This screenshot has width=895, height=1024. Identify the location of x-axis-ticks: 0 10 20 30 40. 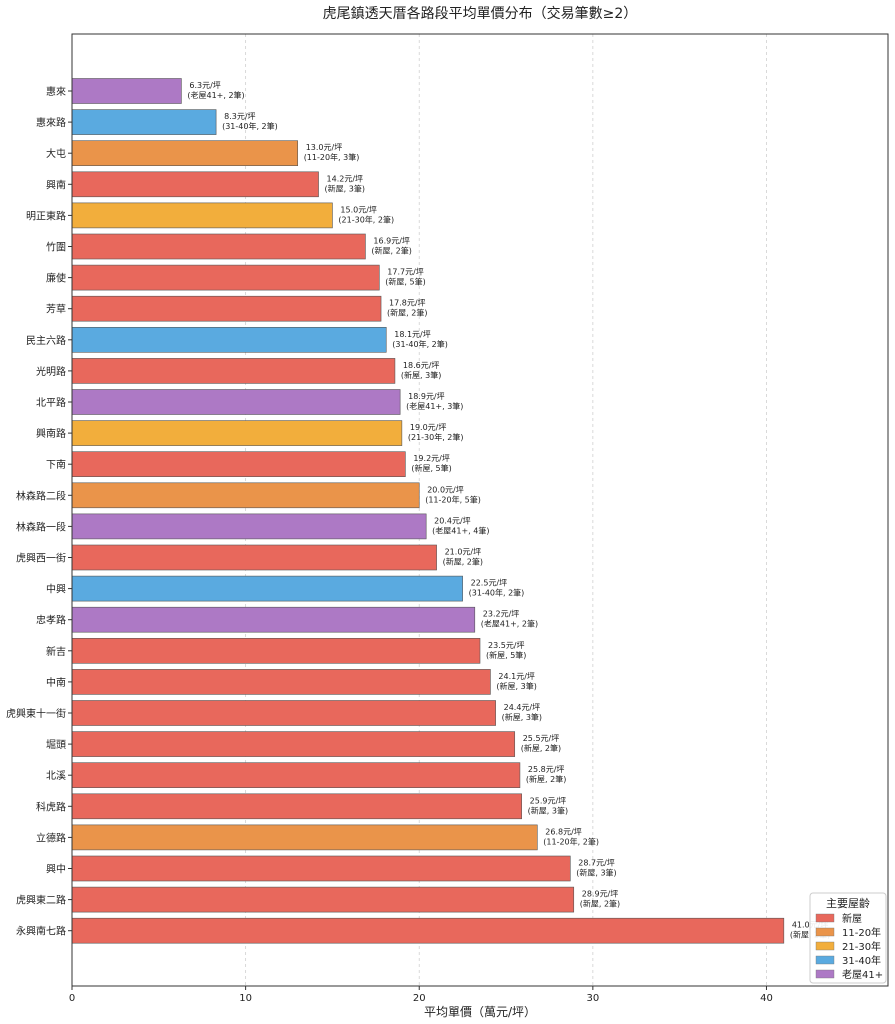
(421, 995).